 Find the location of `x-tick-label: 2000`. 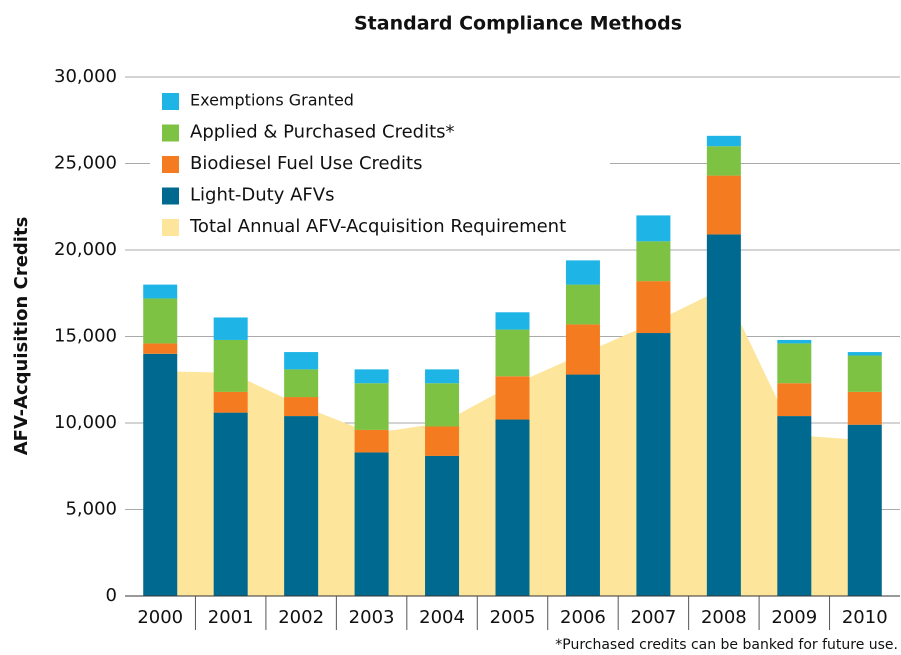

x-tick-label: 2000 is located at coordinates (160, 617).